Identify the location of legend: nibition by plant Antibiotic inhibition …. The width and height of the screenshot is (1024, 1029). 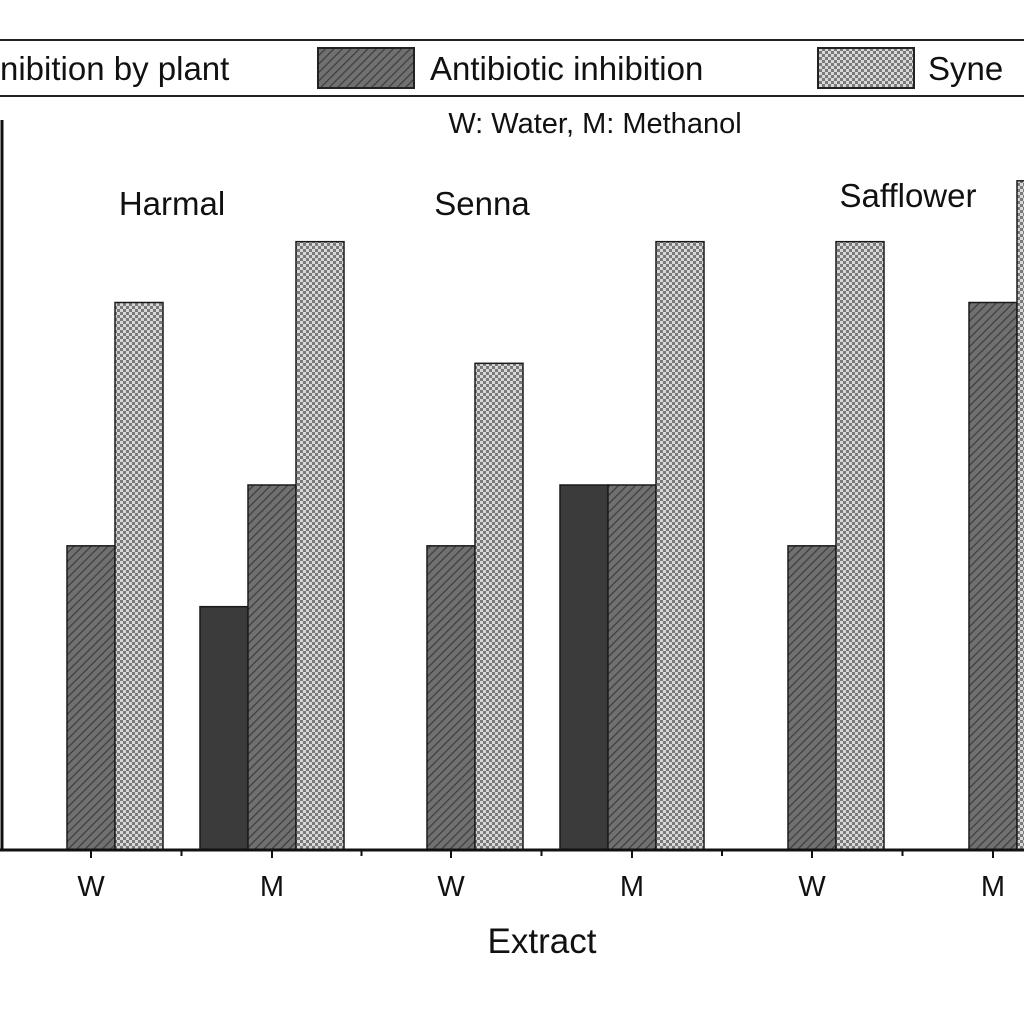
(512, 68).